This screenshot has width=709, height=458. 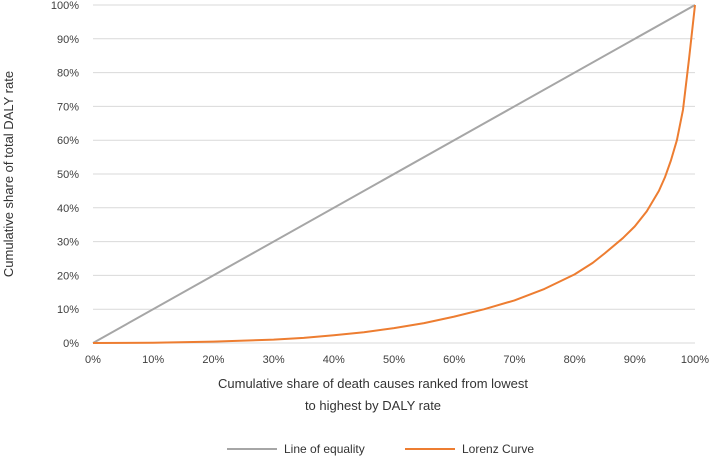 I want to click on x-tick-label: 100%, so click(x=695, y=360).